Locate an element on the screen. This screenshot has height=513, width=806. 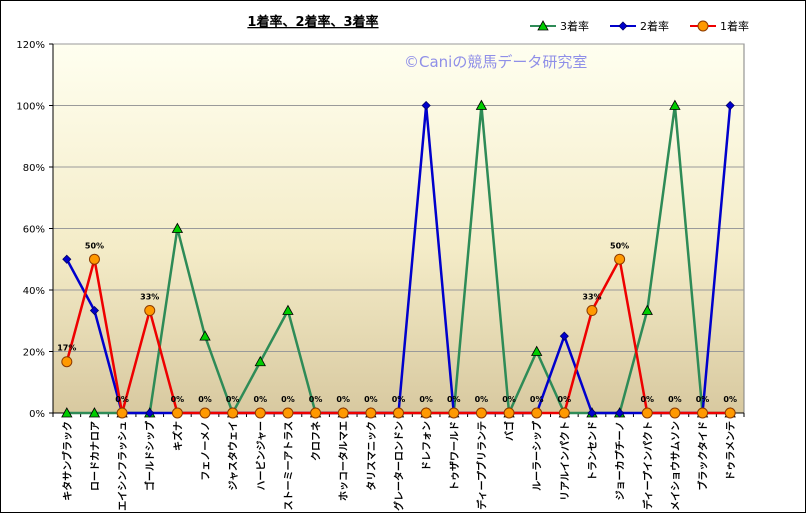
y-tick-label: 60% is located at coordinates (34, 230).